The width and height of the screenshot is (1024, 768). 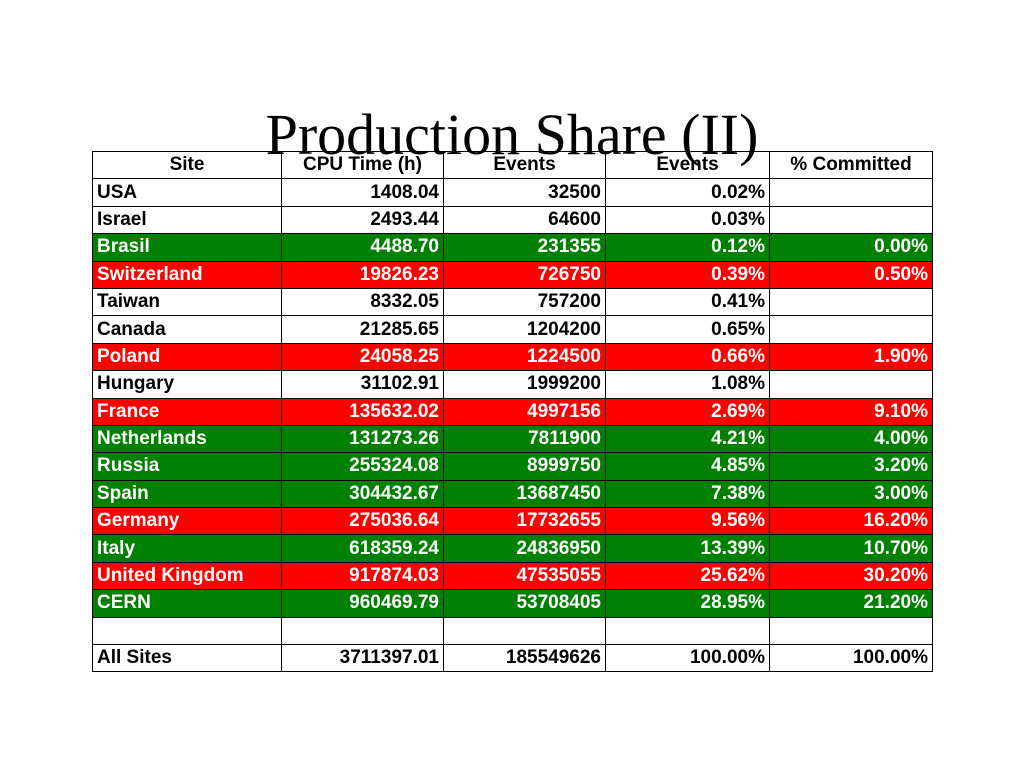 What do you see at coordinates (187, 576) in the screenshot?
I see `site-cell: United Kingdom` at bounding box center [187, 576].